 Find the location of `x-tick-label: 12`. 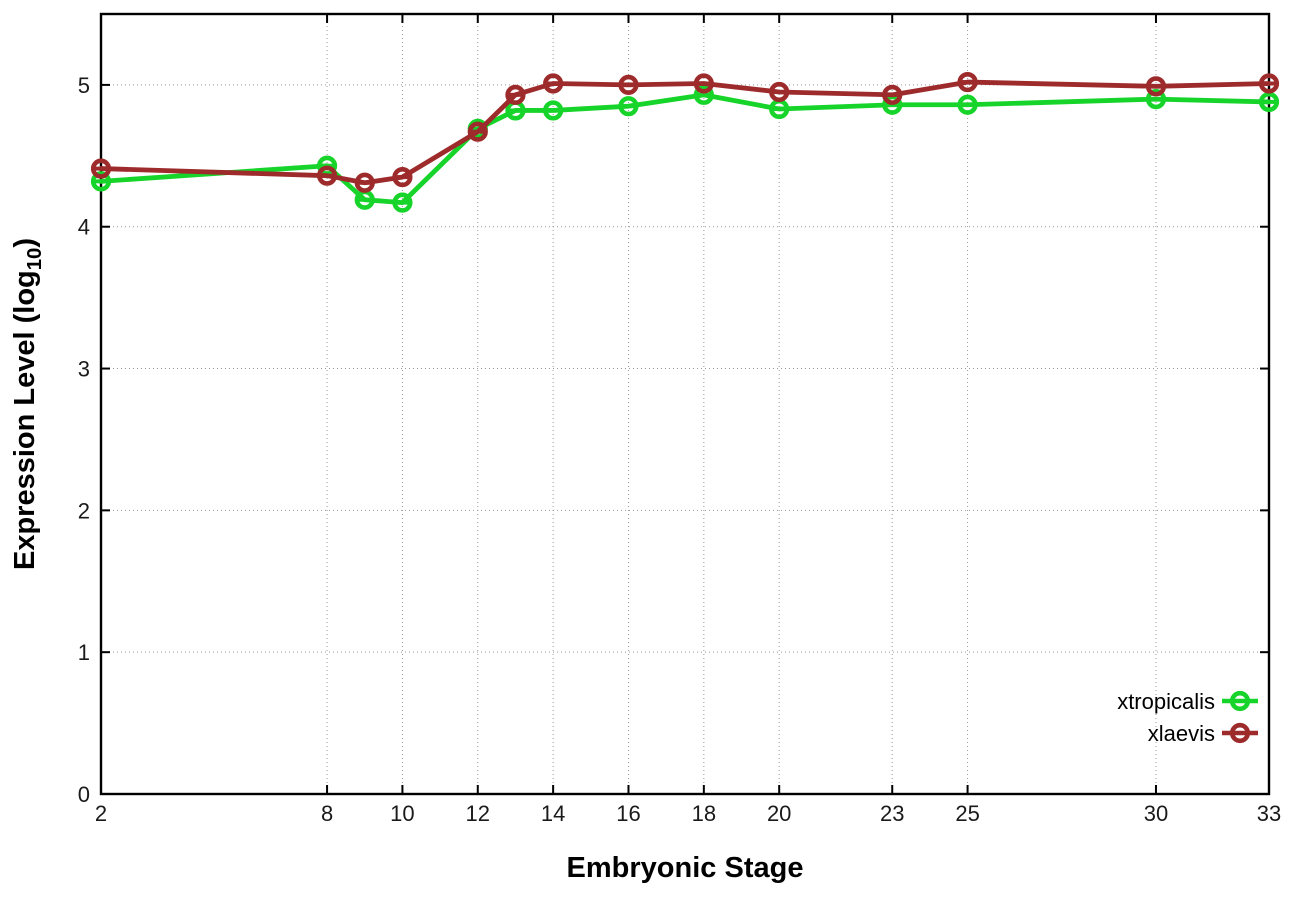

x-tick-label: 12 is located at coordinates (478, 813).